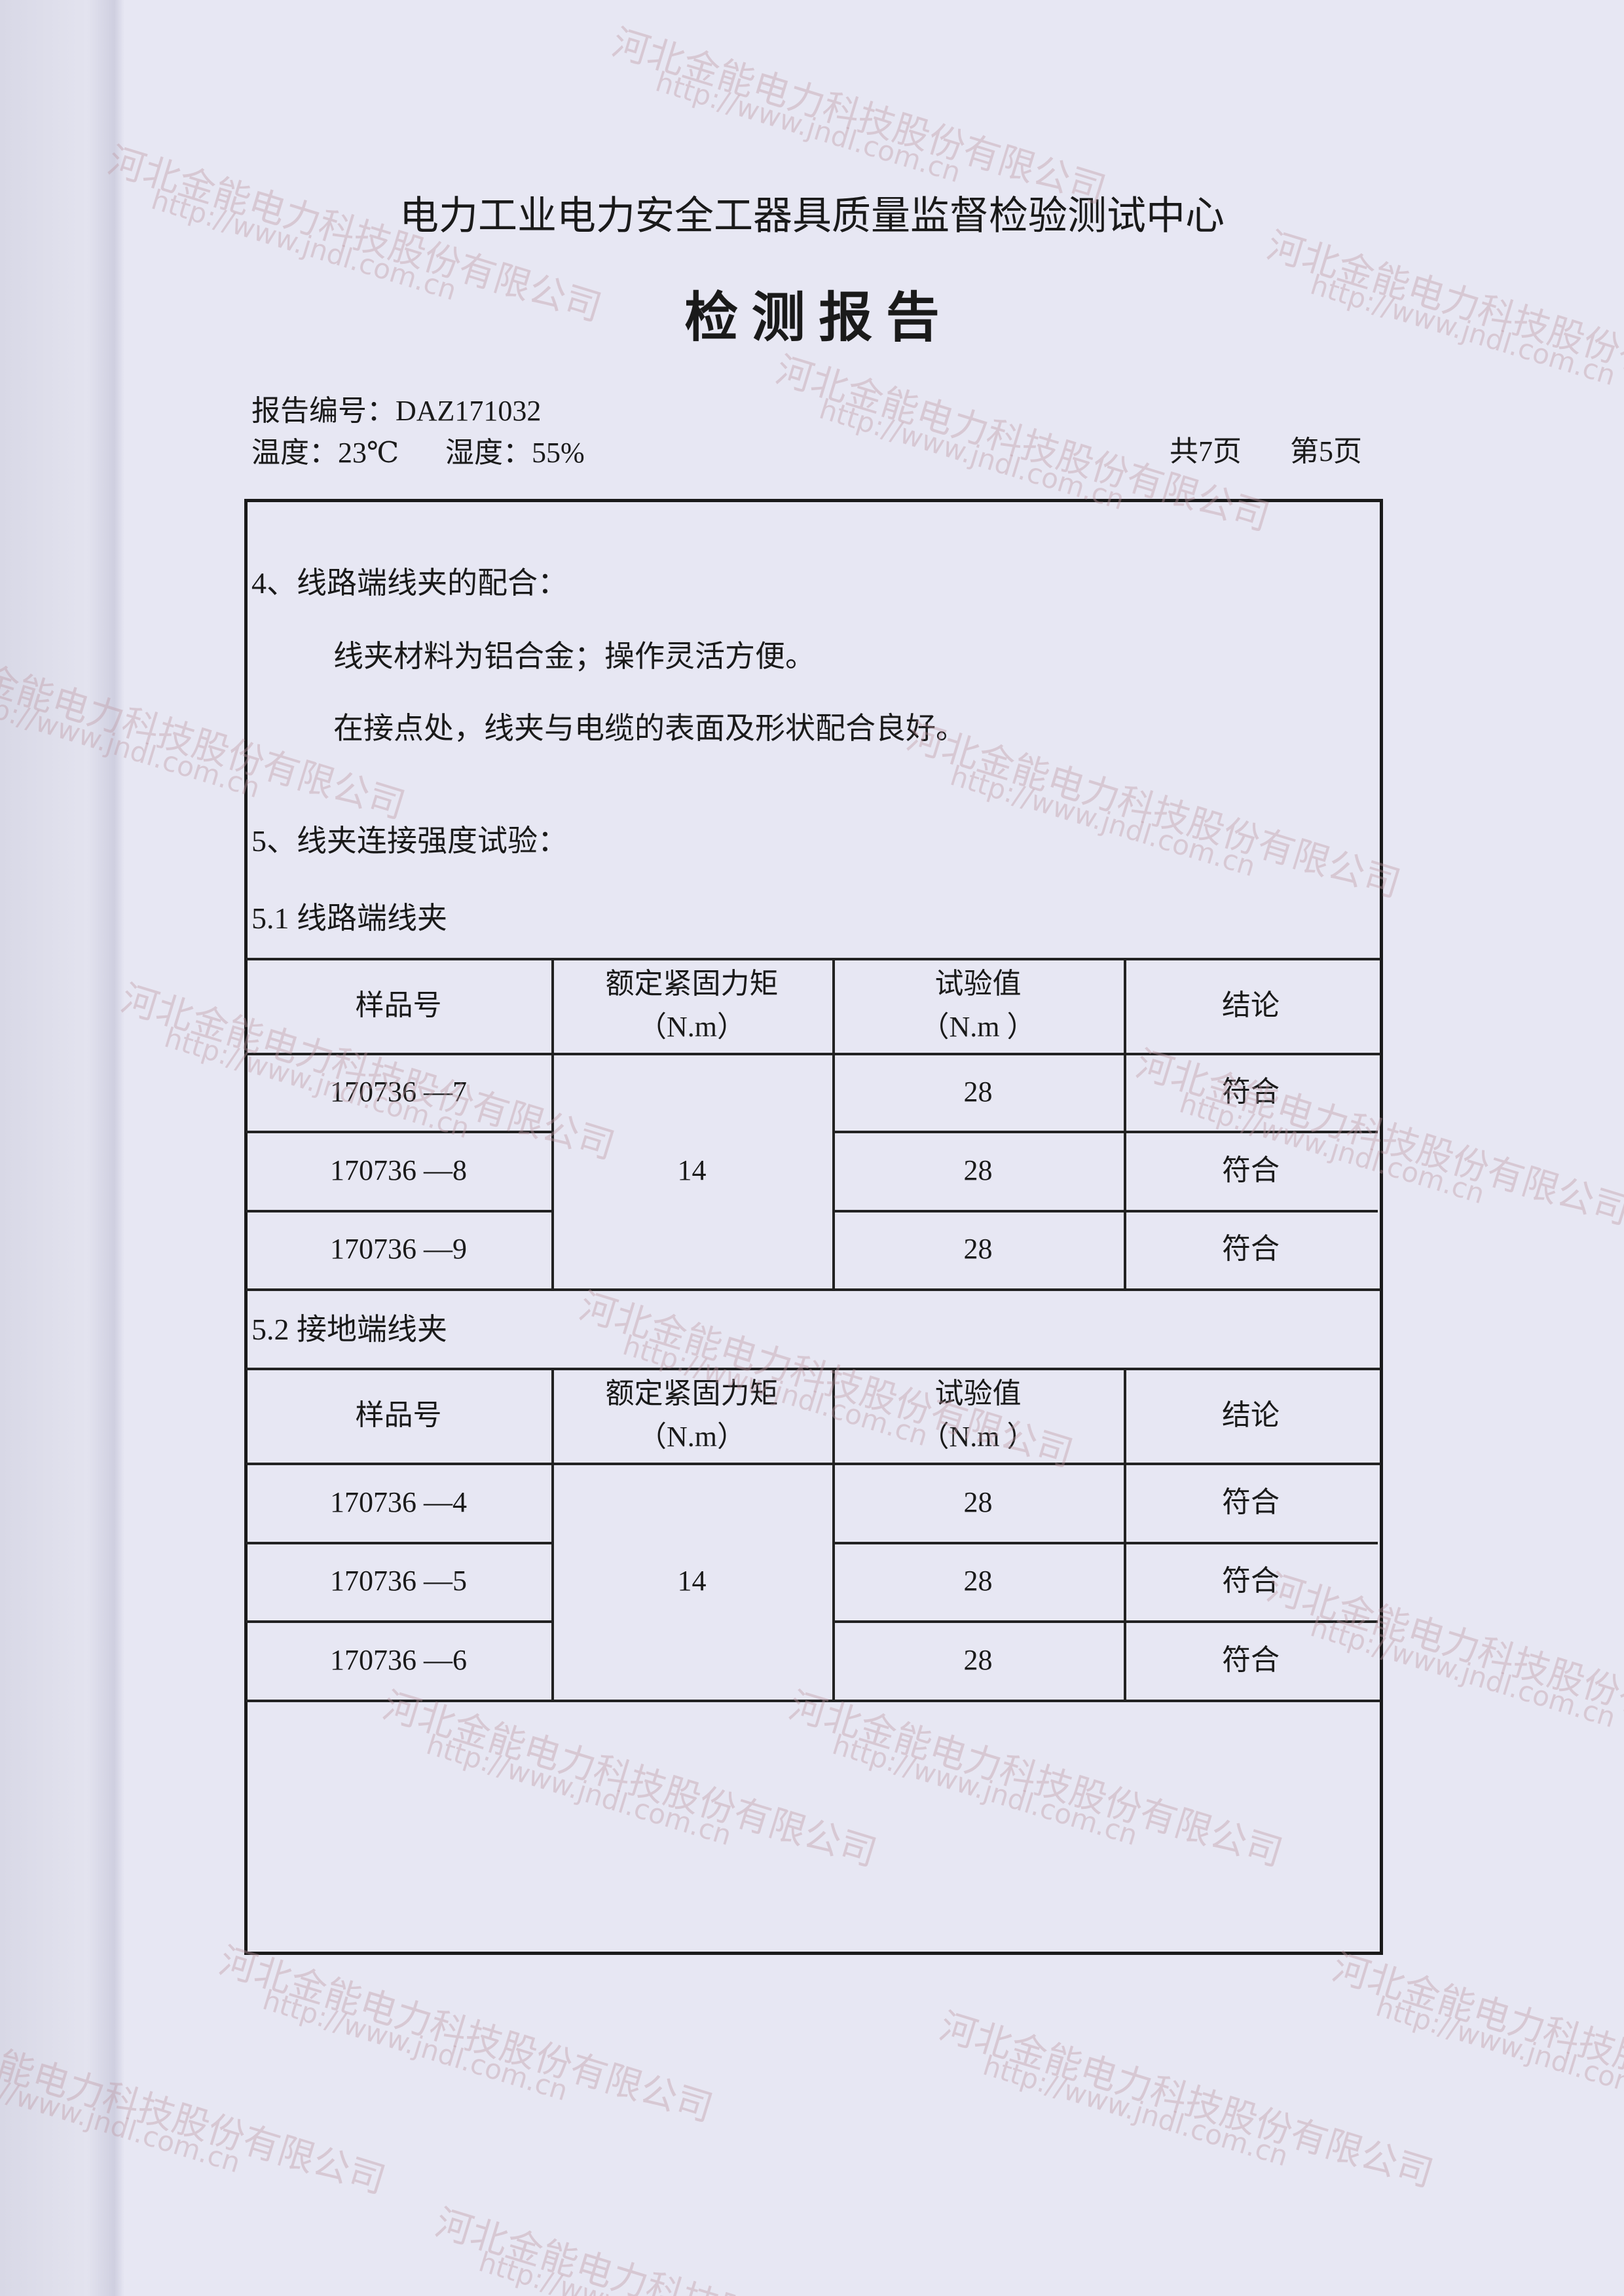  Describe the element at coordinates (349, 1329) in the screenshot. I see `table-caption: 5.2 接地端线夹` at that location.